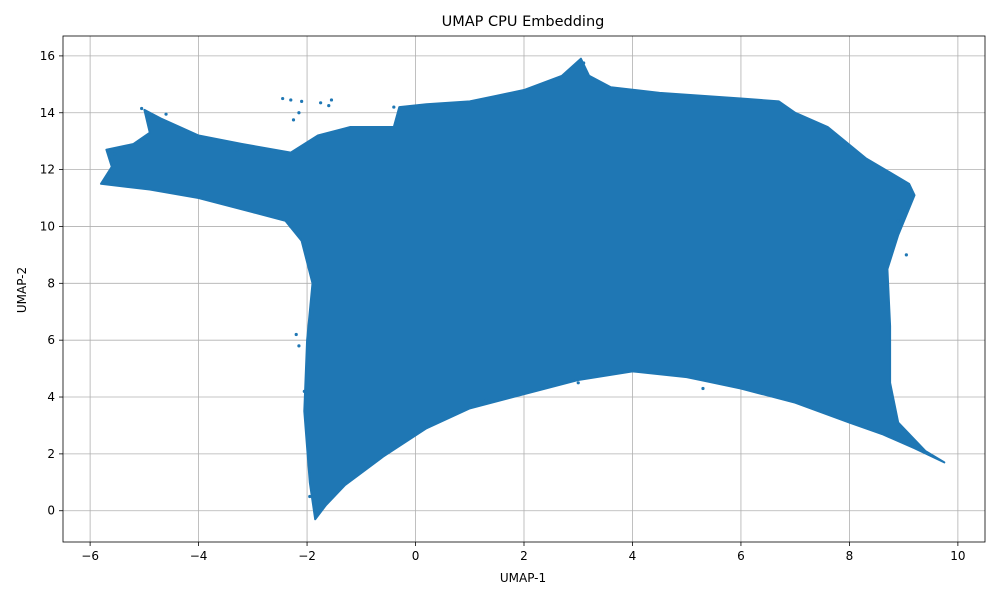 The height and width of the screenshot is (604, 1000). Describe the element at coordinates (47, 56) in the screenshot. I see `y-tick-label: 16` at that location.